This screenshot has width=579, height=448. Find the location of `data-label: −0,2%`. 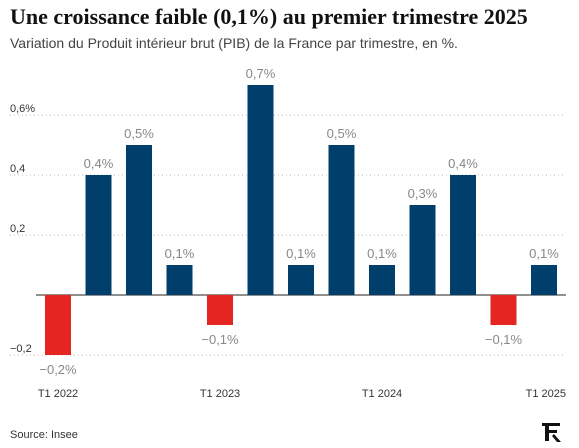

data-label: −0,2% is located at coordinates (58, 369).